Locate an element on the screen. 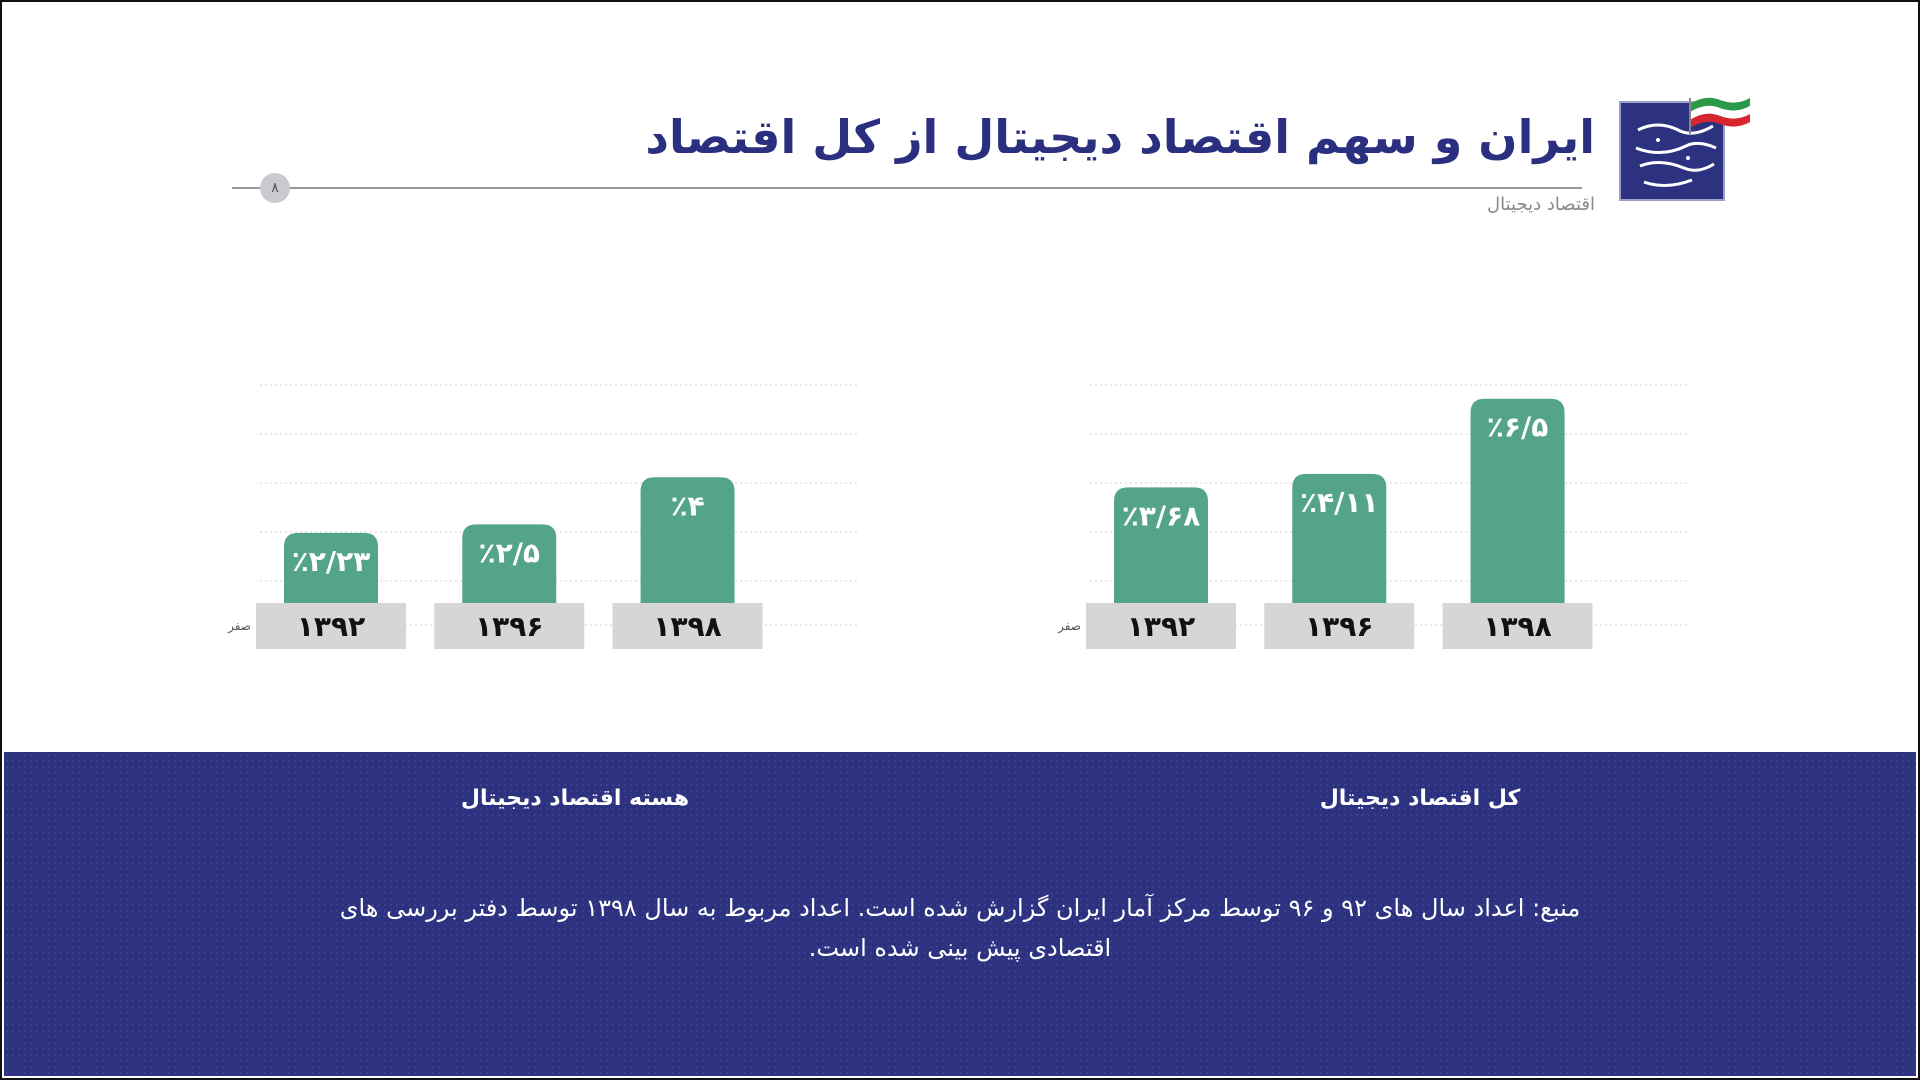 The width and height of the screenshot is (1920, 1080). bar-value-label: ٪۳/۶۸ is located at coordinates (1161, 515).